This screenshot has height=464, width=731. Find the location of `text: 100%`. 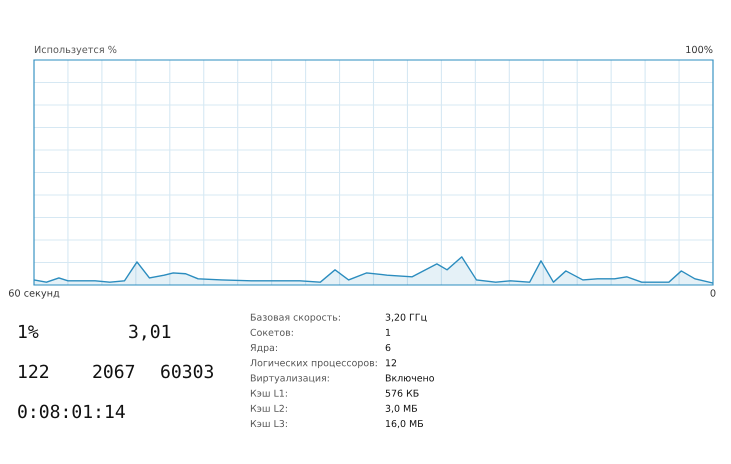

text: 100% is located at coordinates (699, 50).